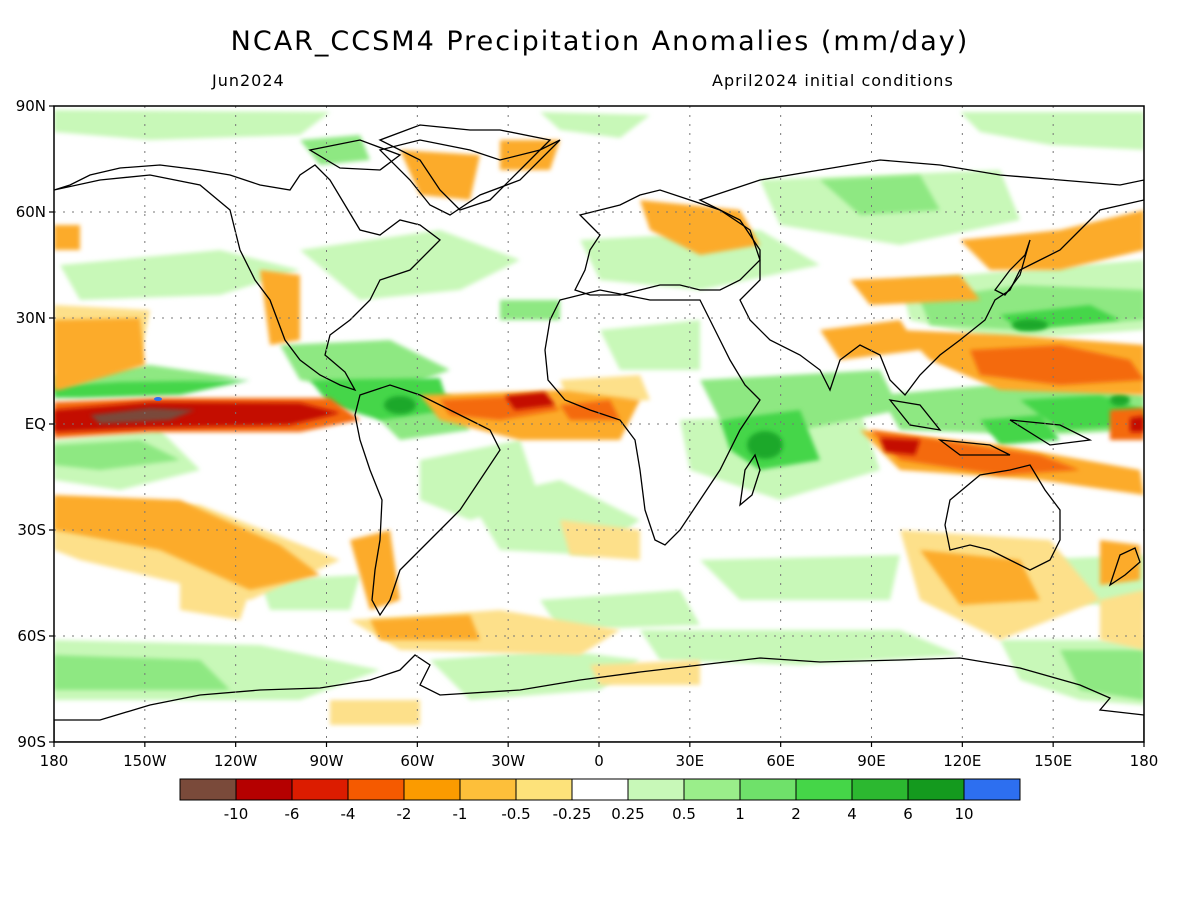  What do you see at coordinates (962, 761) in the screenshot?
I see `lon-tick-label: 120E` at bounding box center [962, 761].